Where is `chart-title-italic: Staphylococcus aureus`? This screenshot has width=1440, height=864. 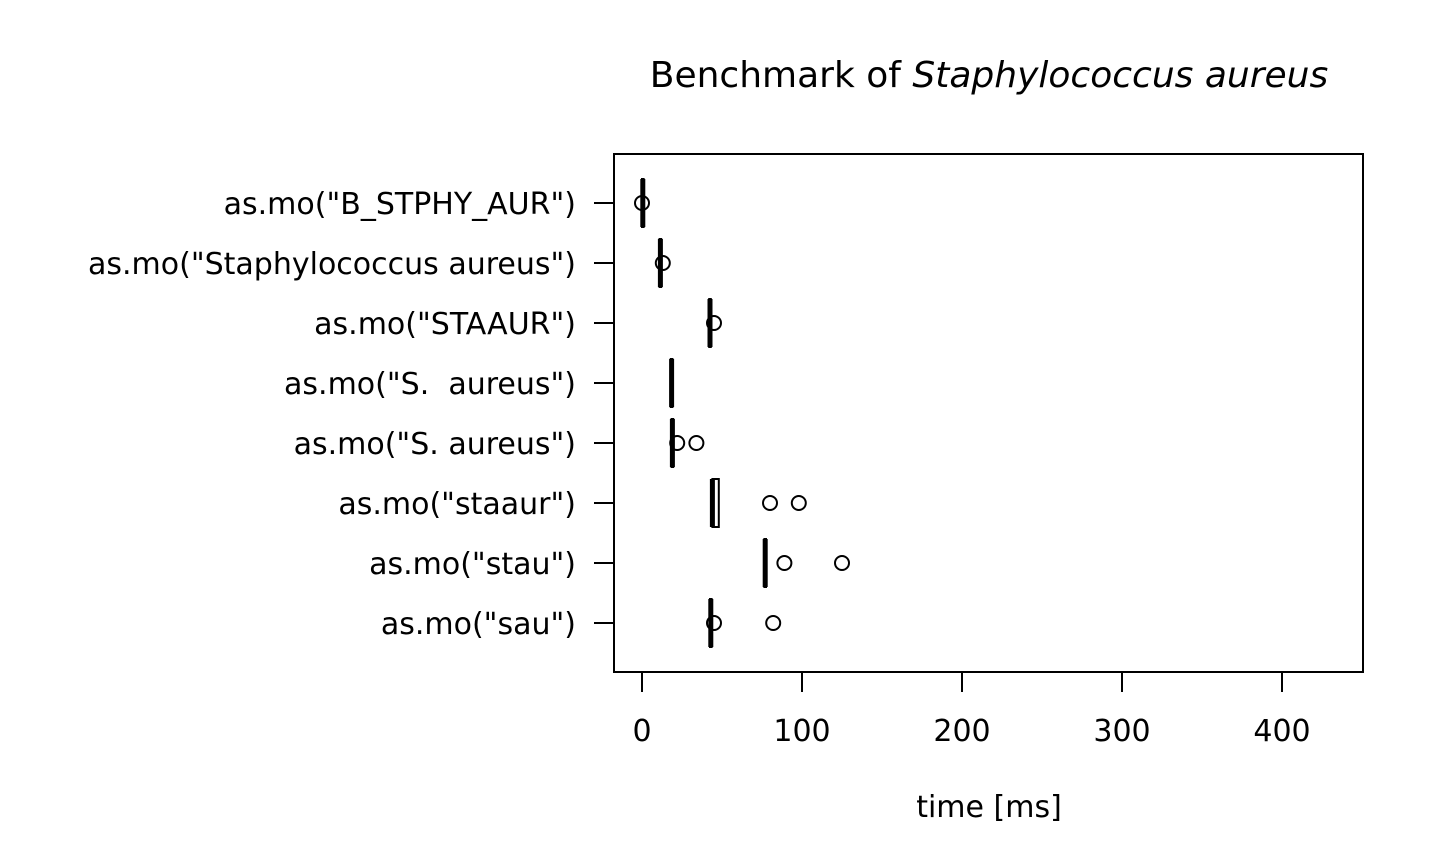
chart-title-italic: Staphylococcus aureus is located at coordinates (1120, 75).